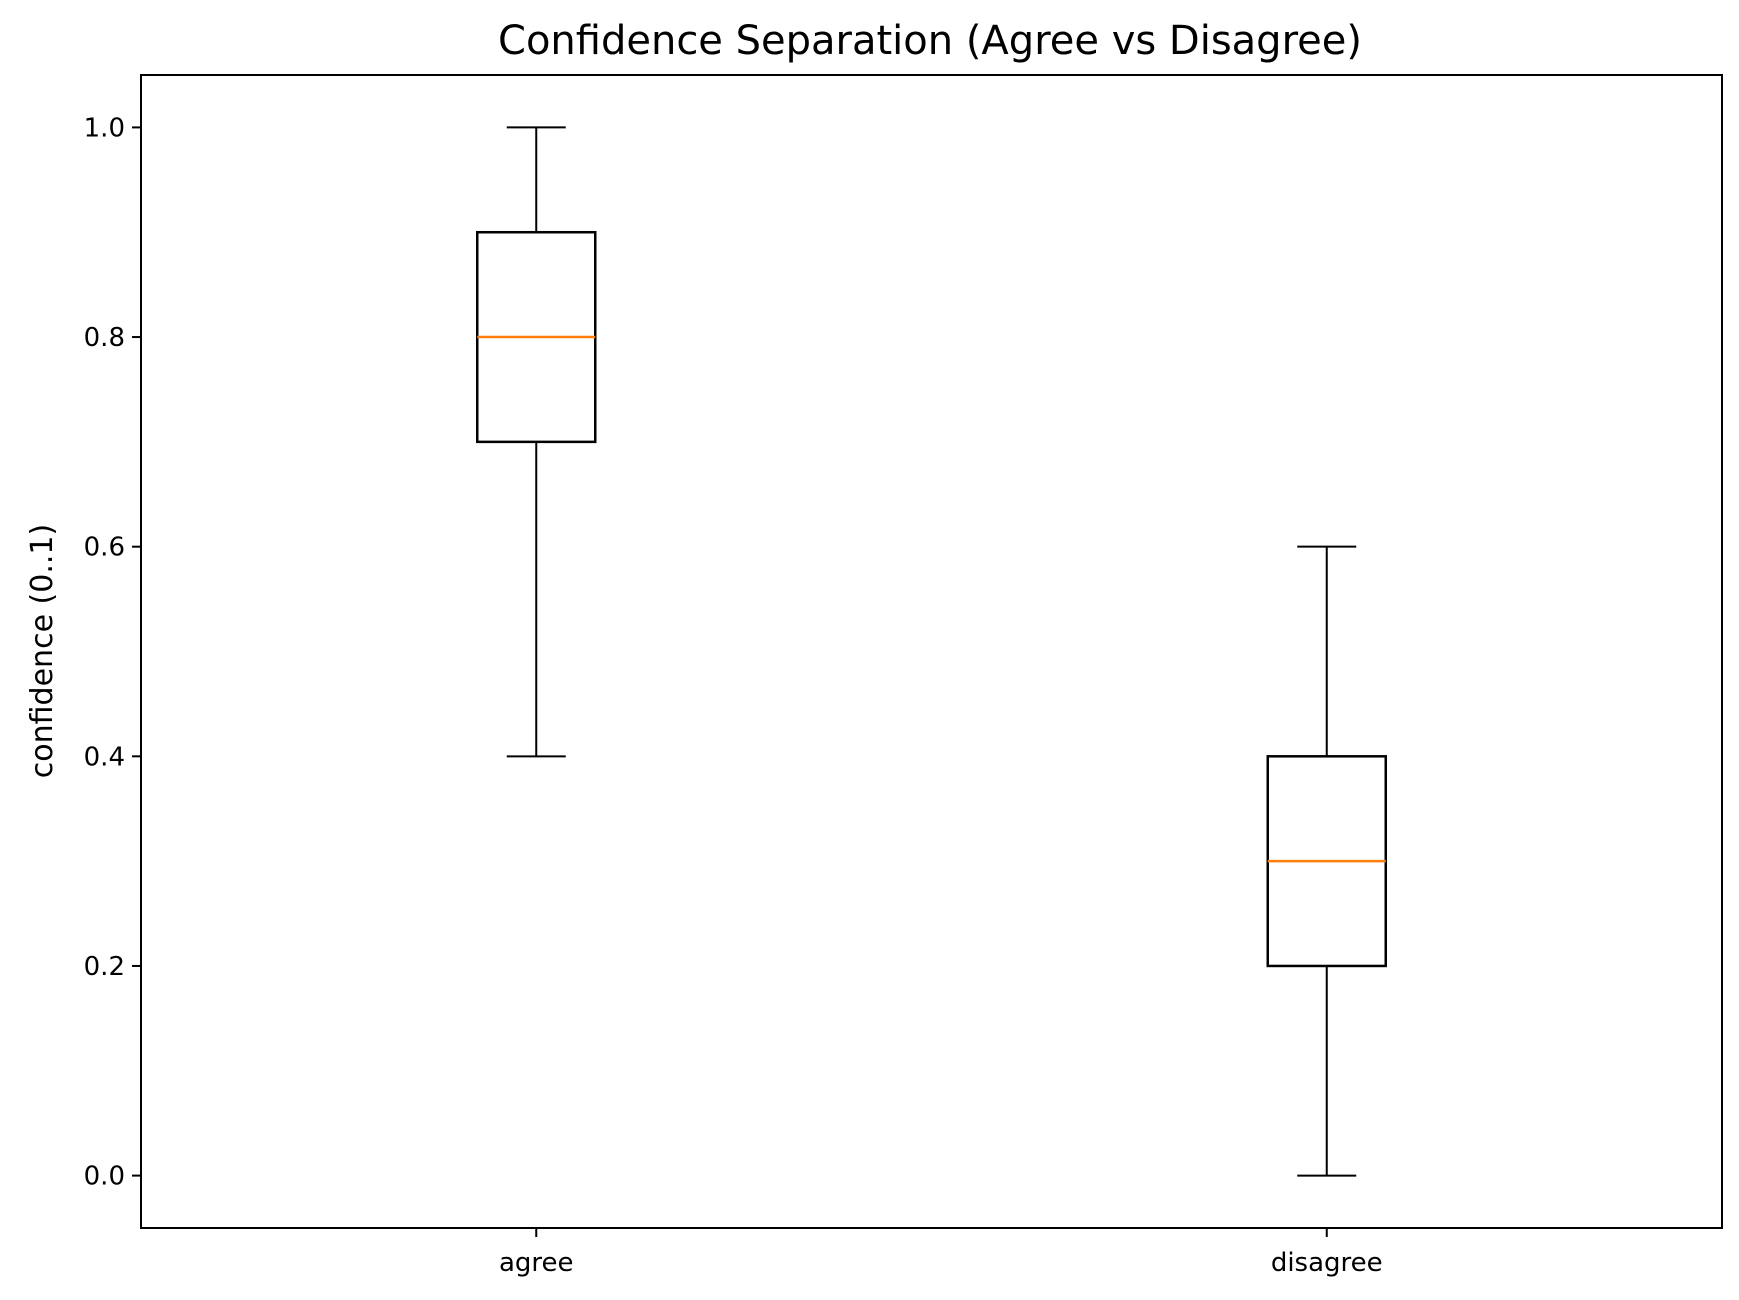 This screenshot has height=1300, width=1739. I want to click on y-tick-label: 1.0, so click(104, 128).